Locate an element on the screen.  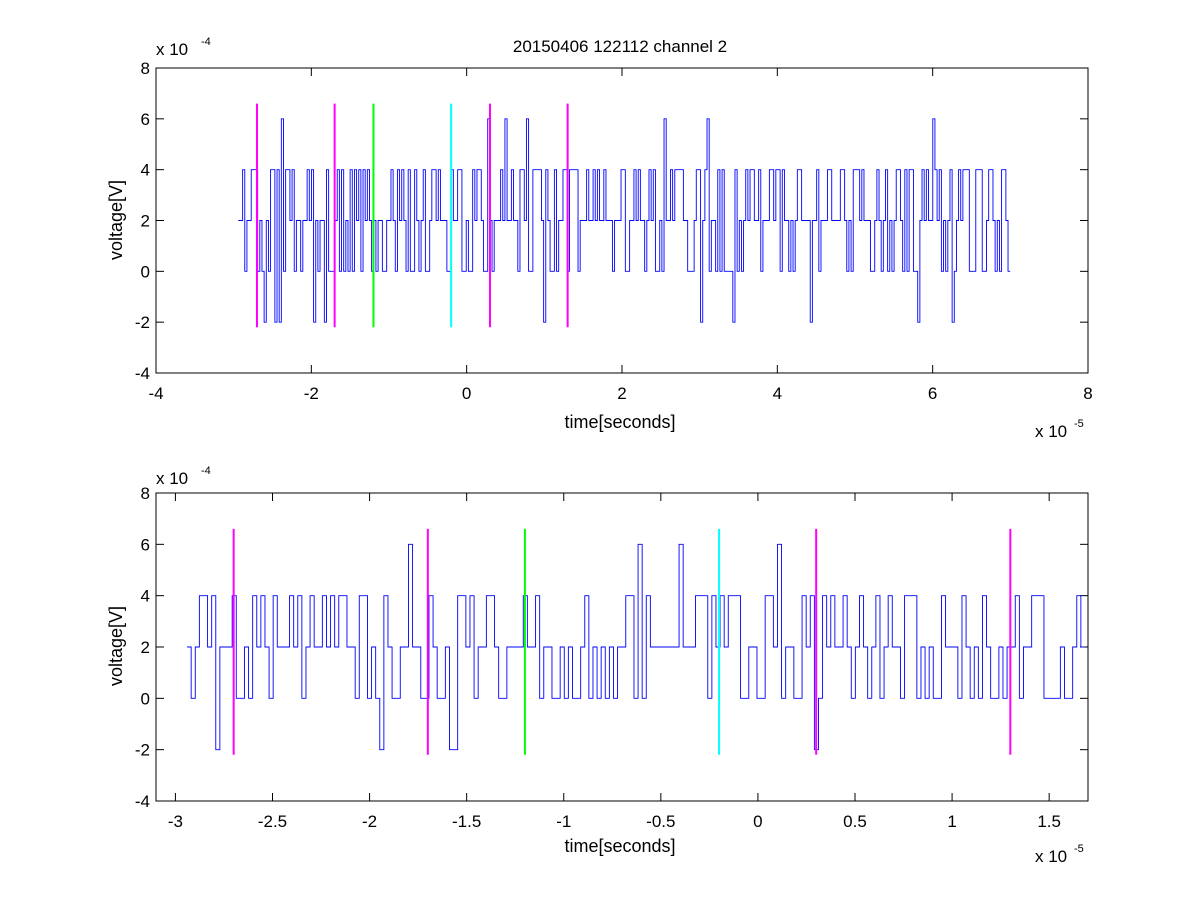
top-plot-y-exponent-value: -4 is located at coordinates (206, 42).